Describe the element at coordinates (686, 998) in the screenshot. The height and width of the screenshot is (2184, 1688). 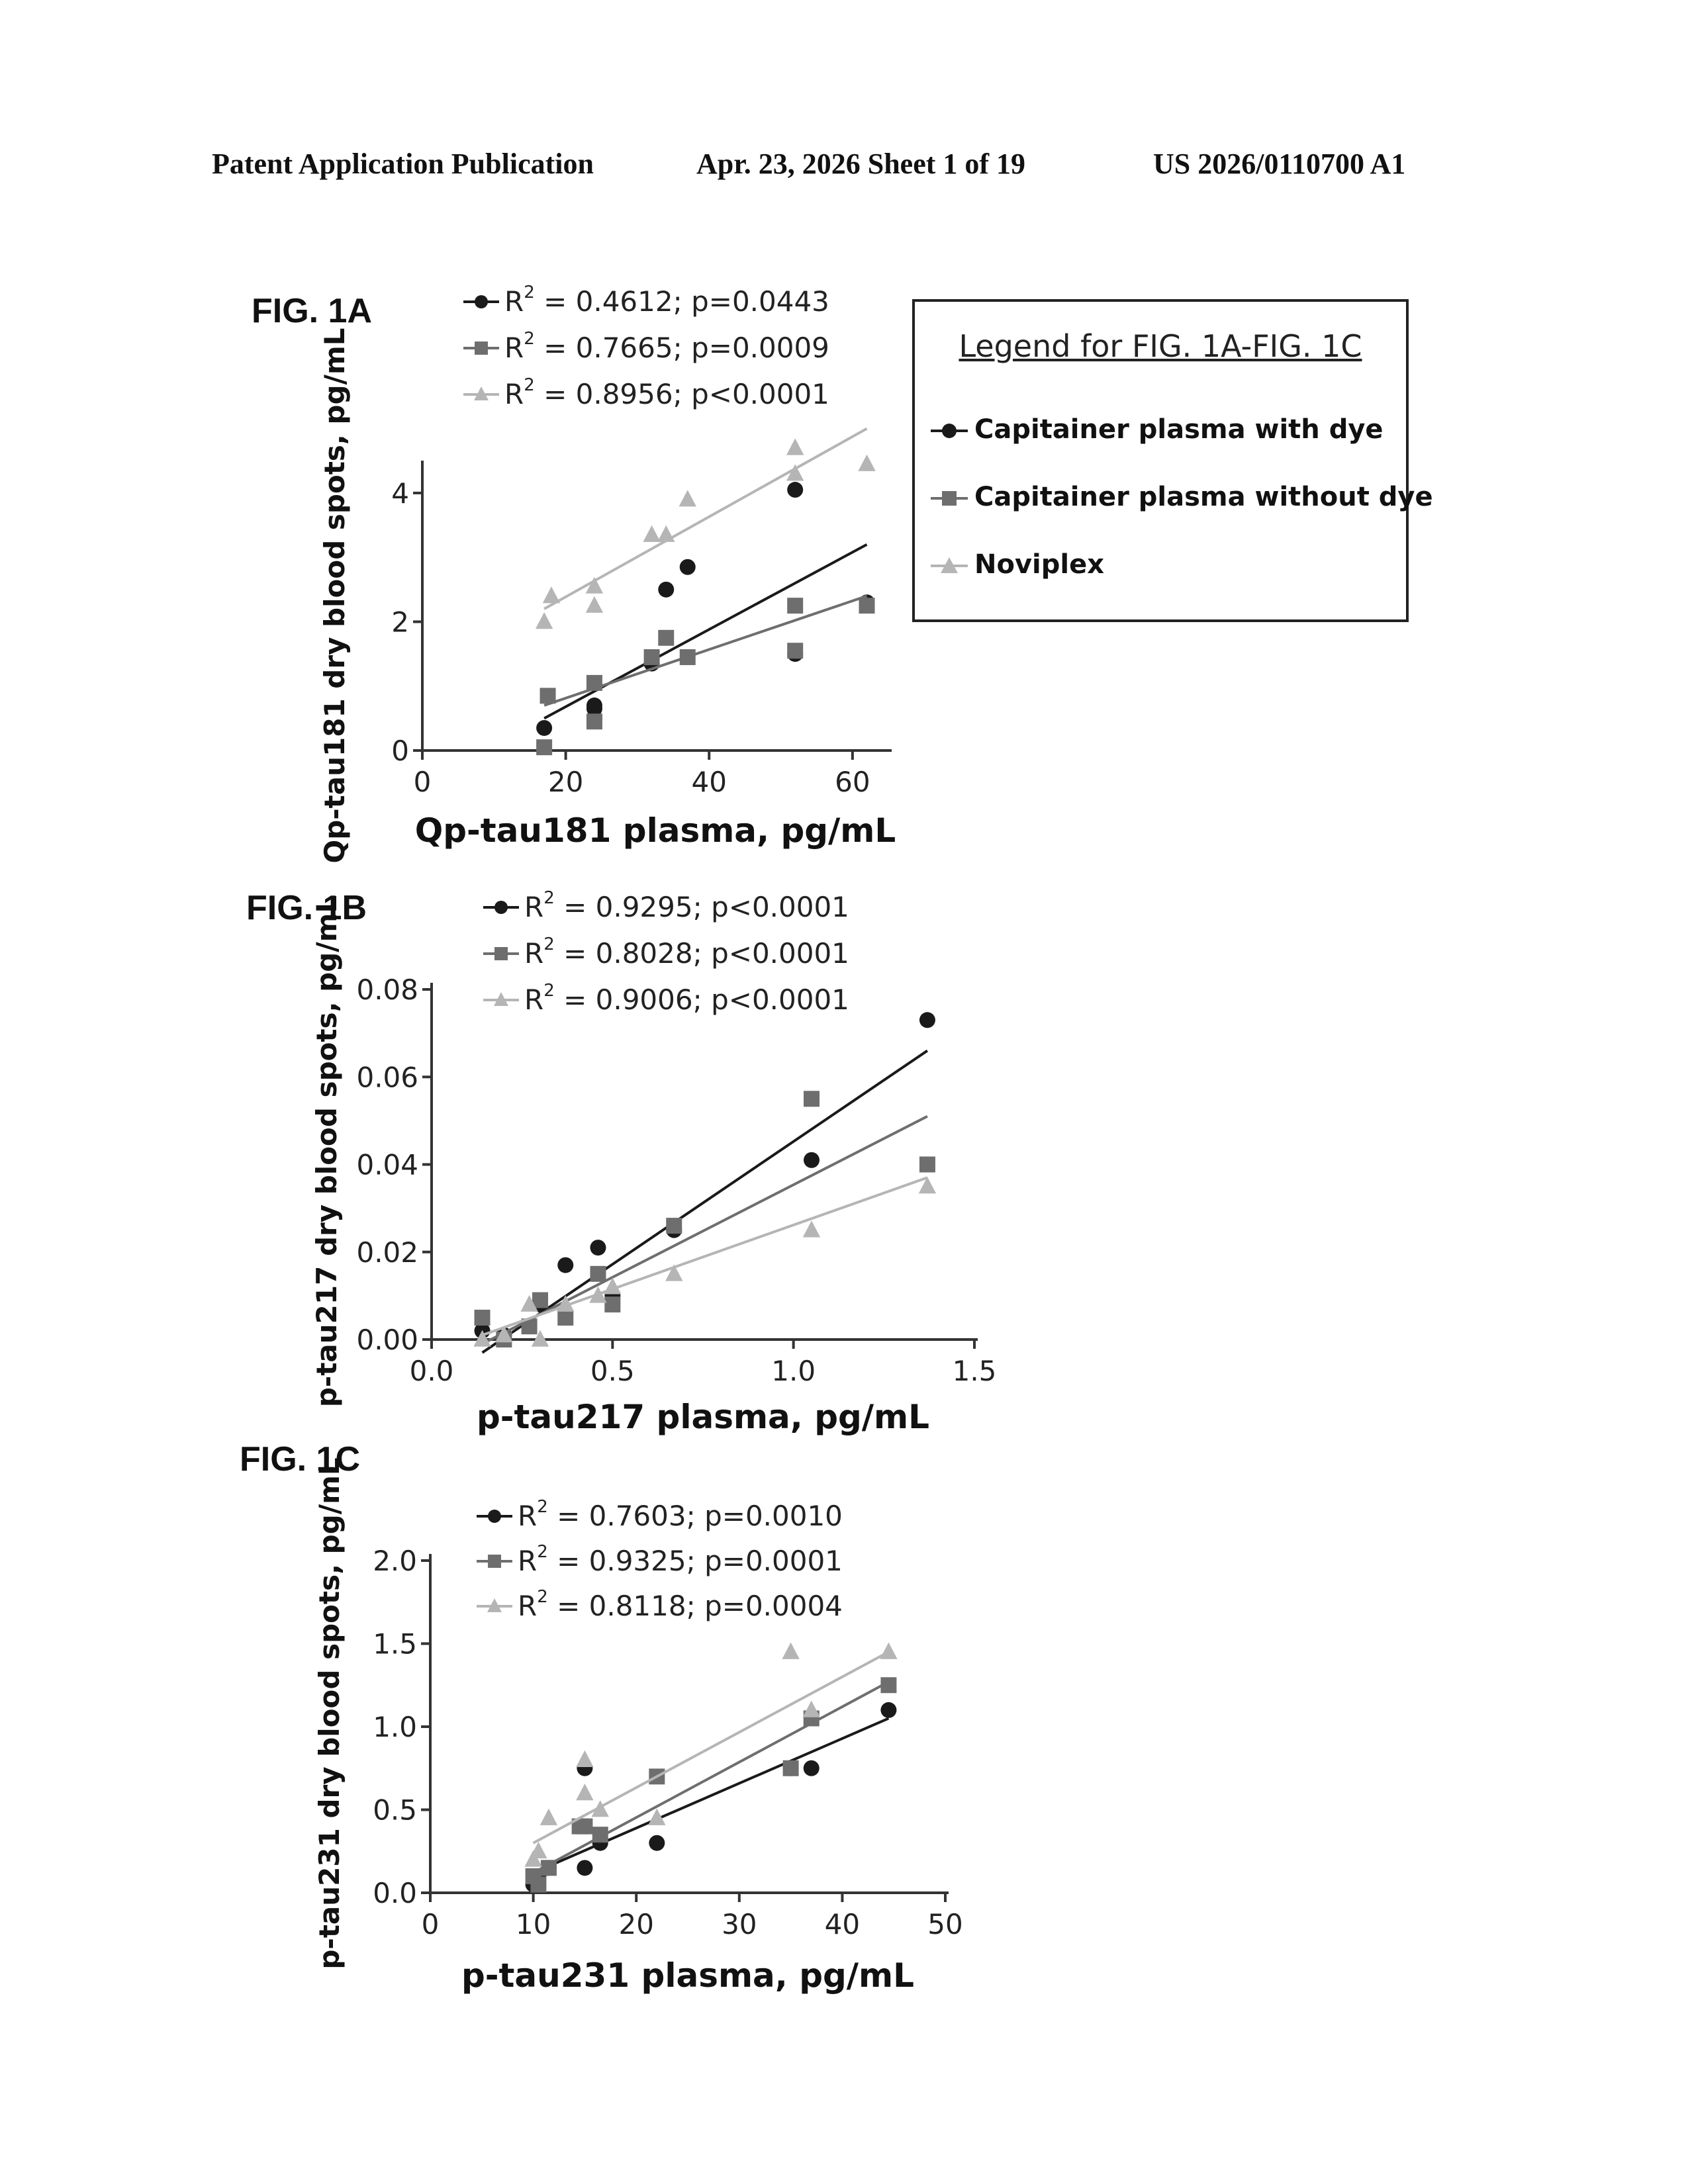
I see `stat-text: R2 = 0.9006; p<0.0001` at that location.